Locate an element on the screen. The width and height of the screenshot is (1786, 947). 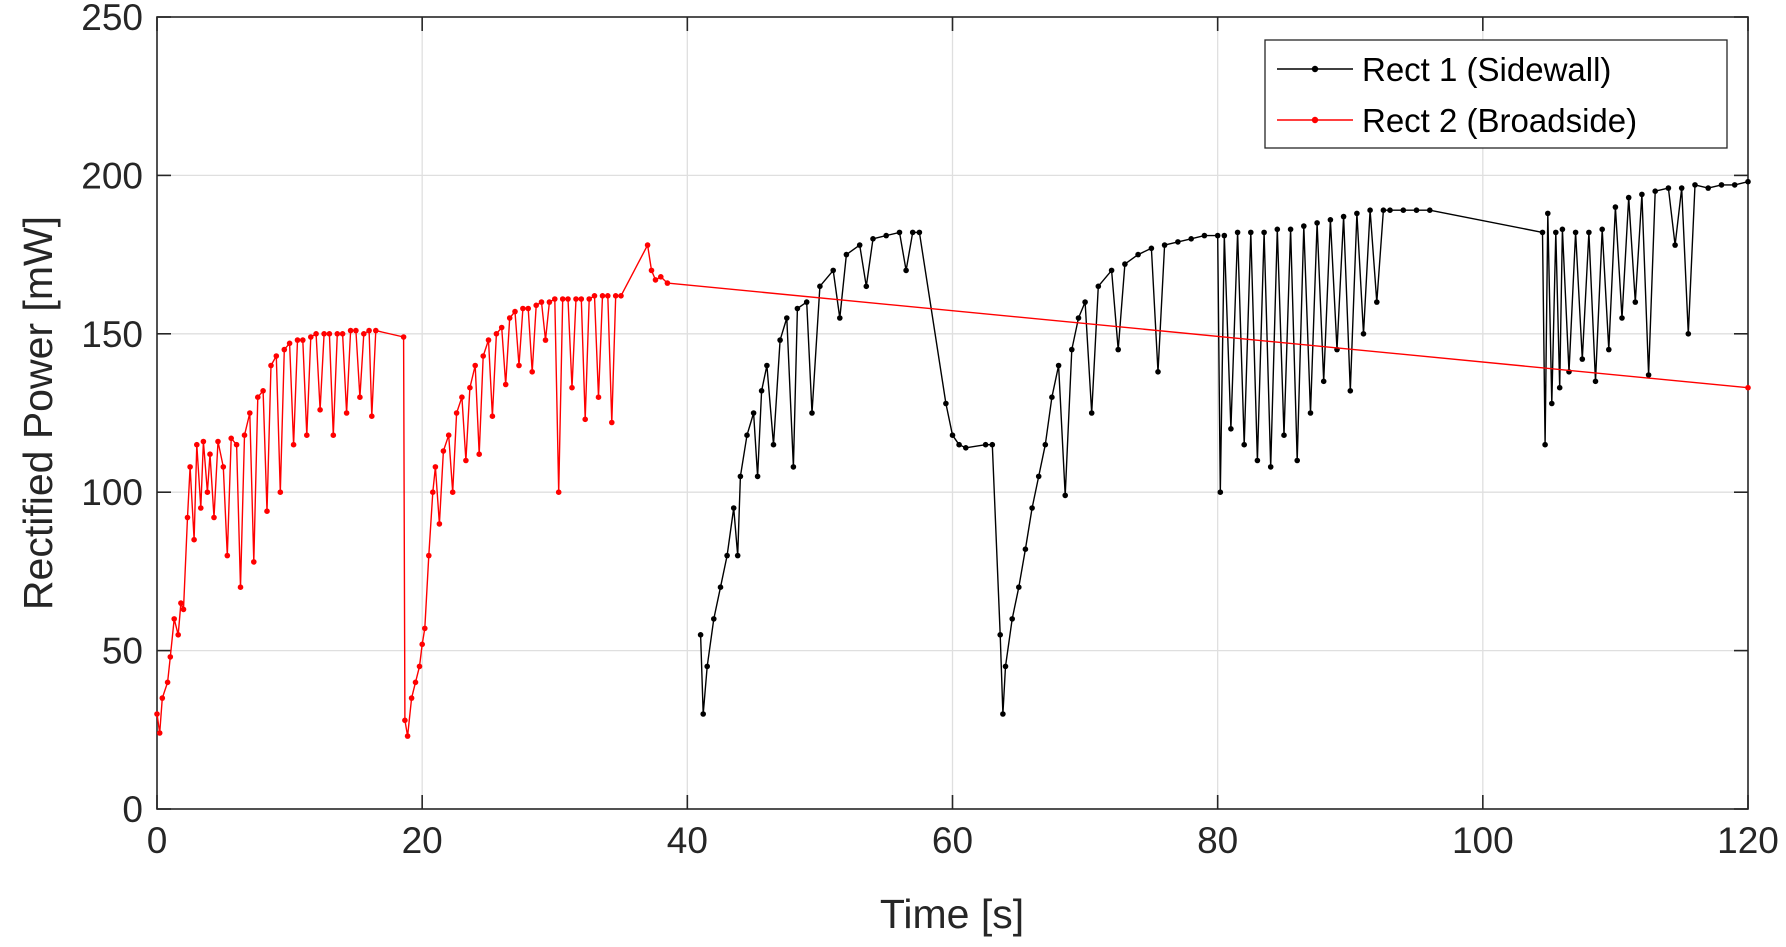
y-tick-label: 150 is located at coordinates (112, 334).